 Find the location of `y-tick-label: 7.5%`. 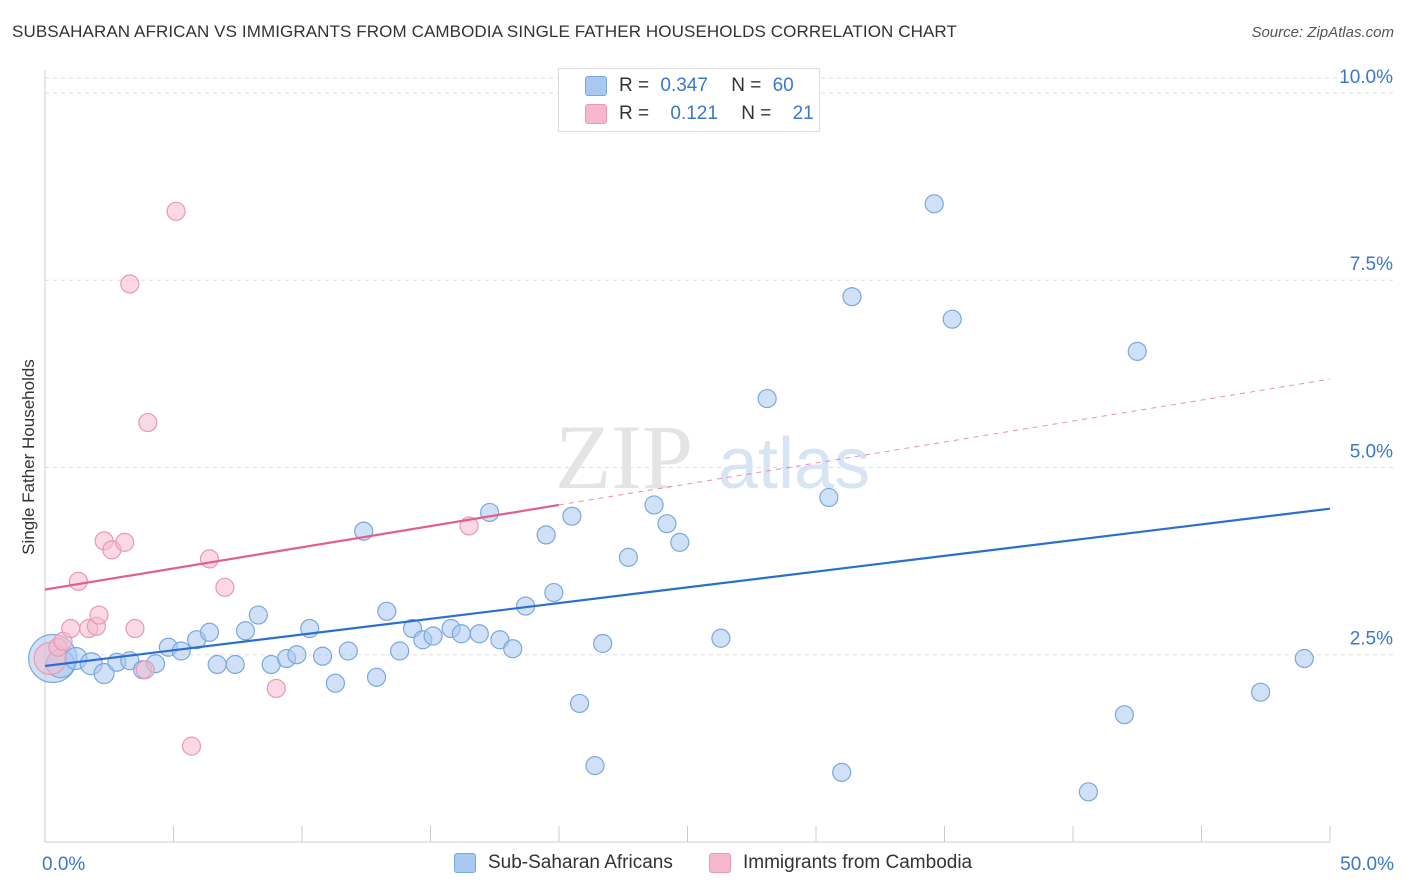

y-tick-label: 7.5% is located at coordinates (1371, 264).